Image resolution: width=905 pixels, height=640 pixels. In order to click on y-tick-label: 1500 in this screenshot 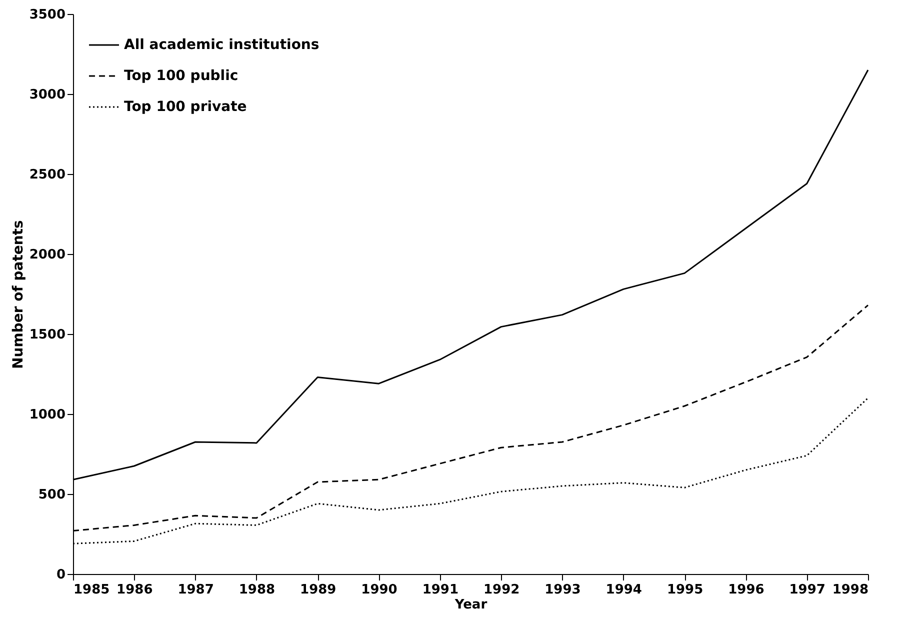, I will do `click(47, 335)`.